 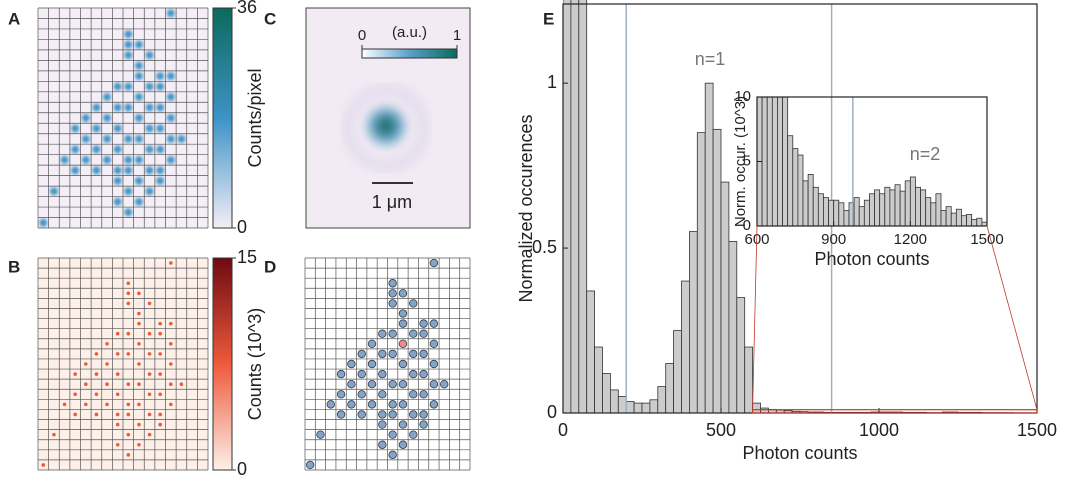 What do you see at coordinates (552, 412) in the screenshot?
I see `y-tick-label: 0` at bounding box center [552, 412].